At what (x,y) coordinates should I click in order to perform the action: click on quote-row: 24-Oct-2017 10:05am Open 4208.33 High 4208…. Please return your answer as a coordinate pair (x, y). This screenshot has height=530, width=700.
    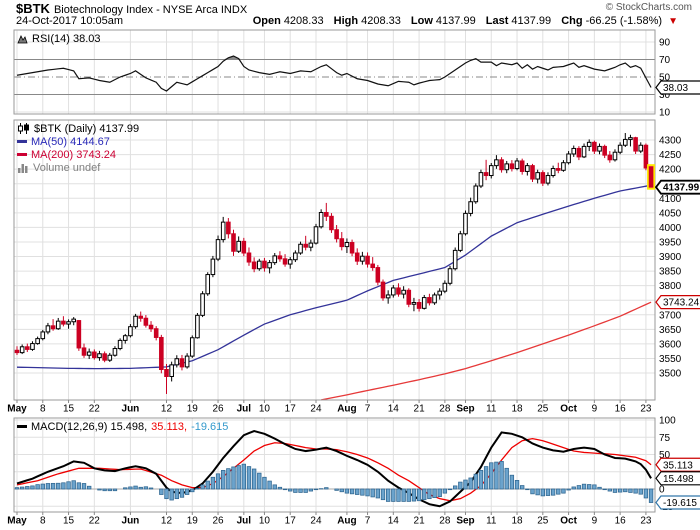
    Looking at the image, I should click on (354, 21).